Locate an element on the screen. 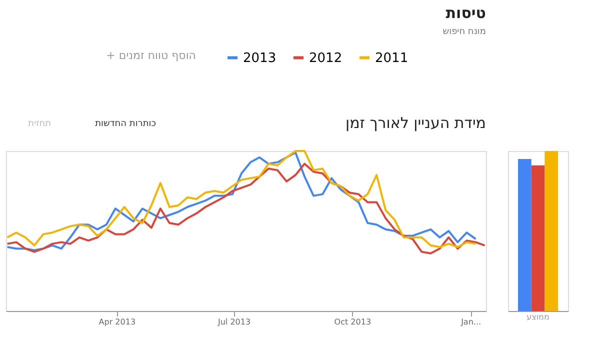 This screenshot has width=604, height=360. legend-label: 2011 is located at coordinates (391, 58).